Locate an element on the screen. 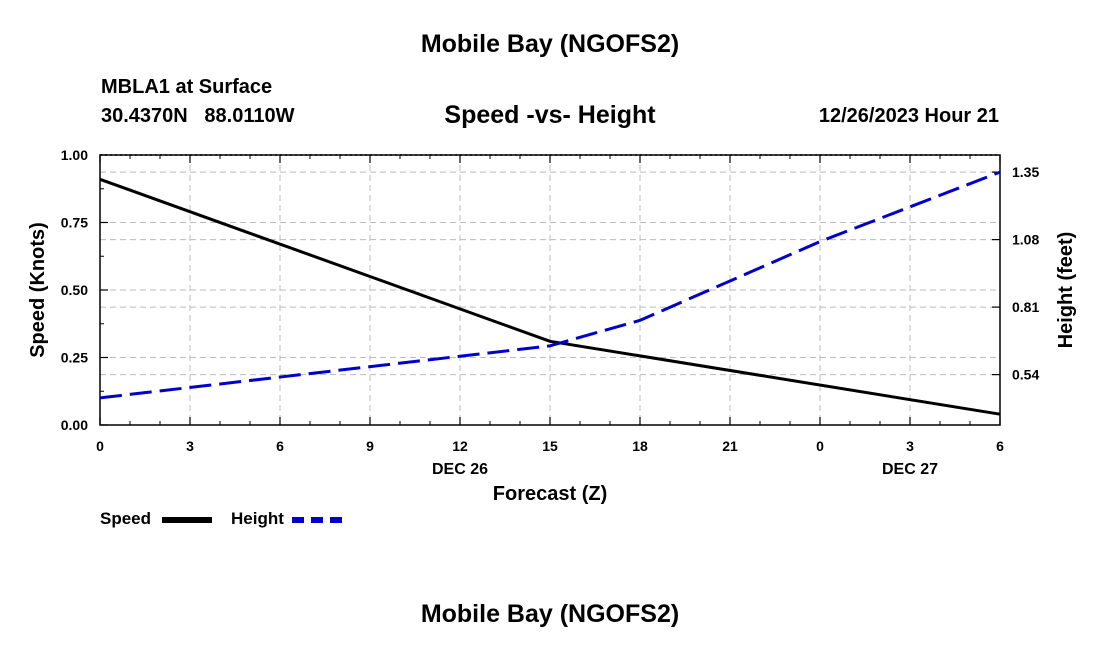  y-tick-label: 0.25 is located at coordinates (74, 358).